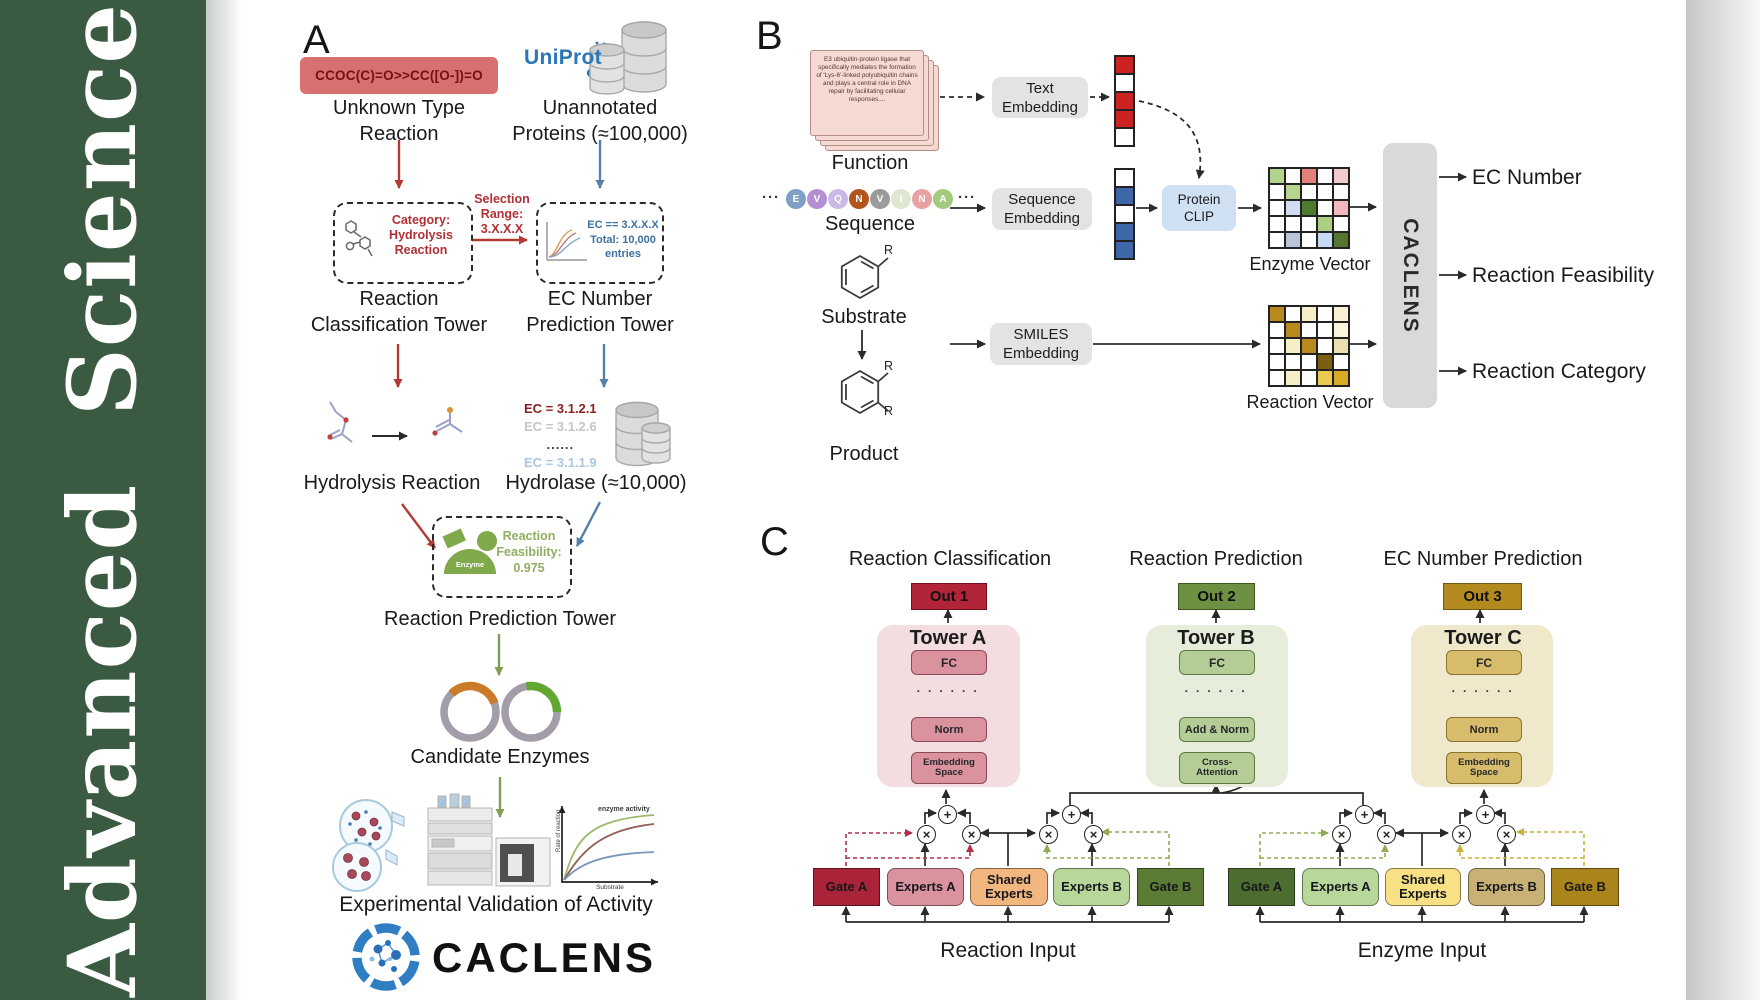  Describe the element at coordinates (1310, 264) in the screenshot. I see `enzyme-vector-label: Enzyme Vector` at that location.